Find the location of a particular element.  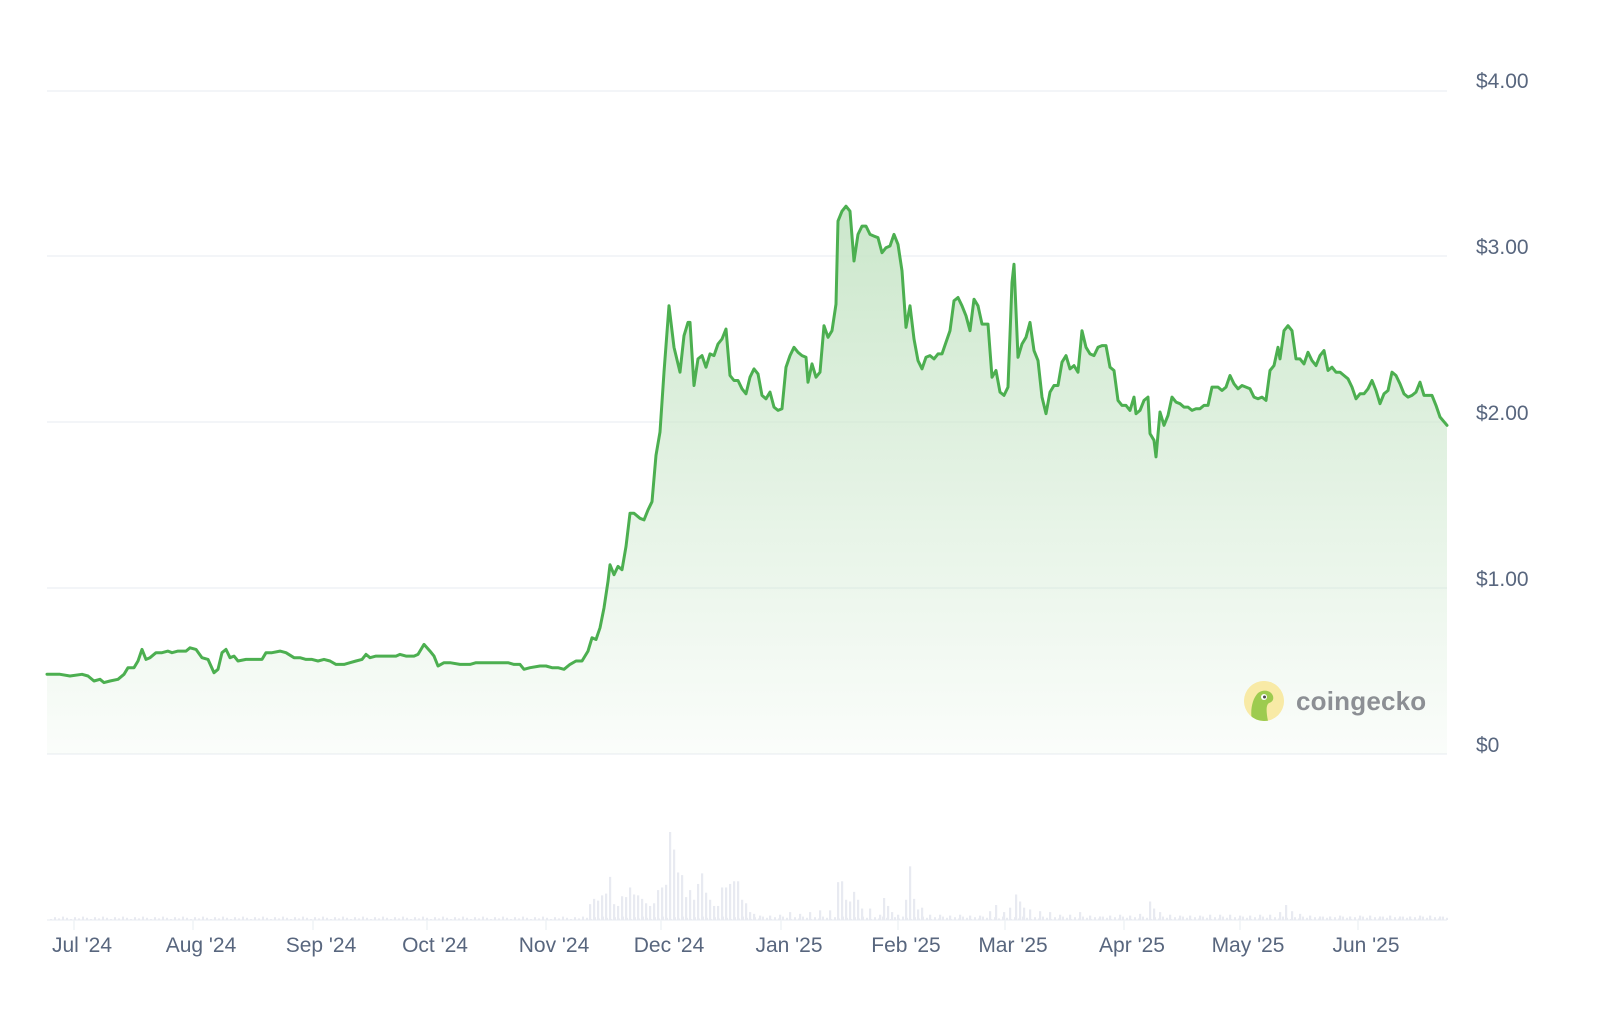

x-tick-label: Sep '24 is located at coordinates (321, 945).